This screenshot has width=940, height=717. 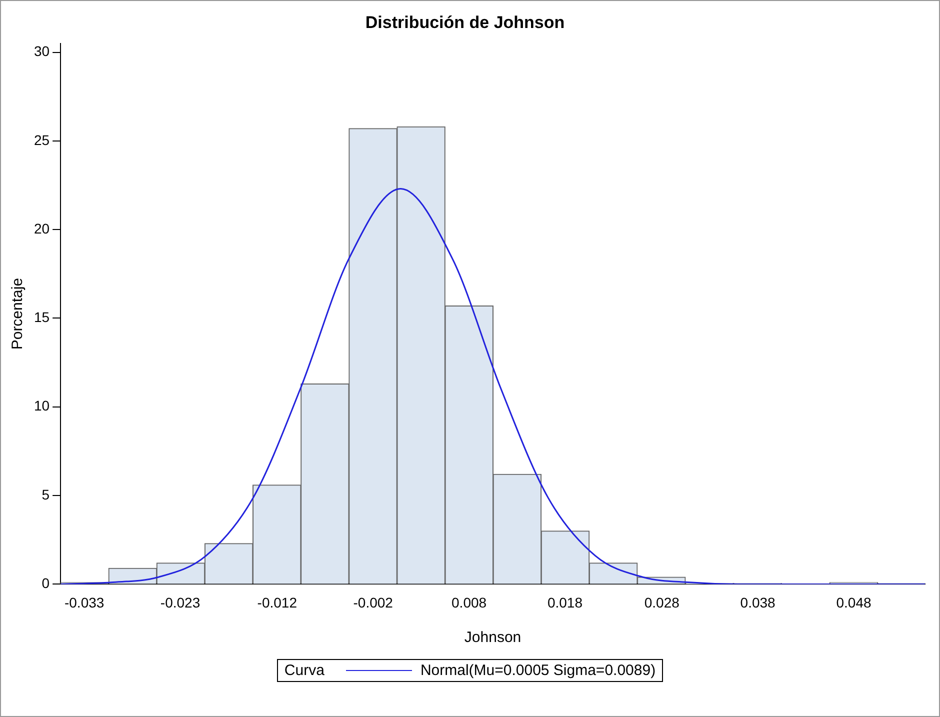 I want to click on x-tick-label: -0.012, so click(x=277, y=602).